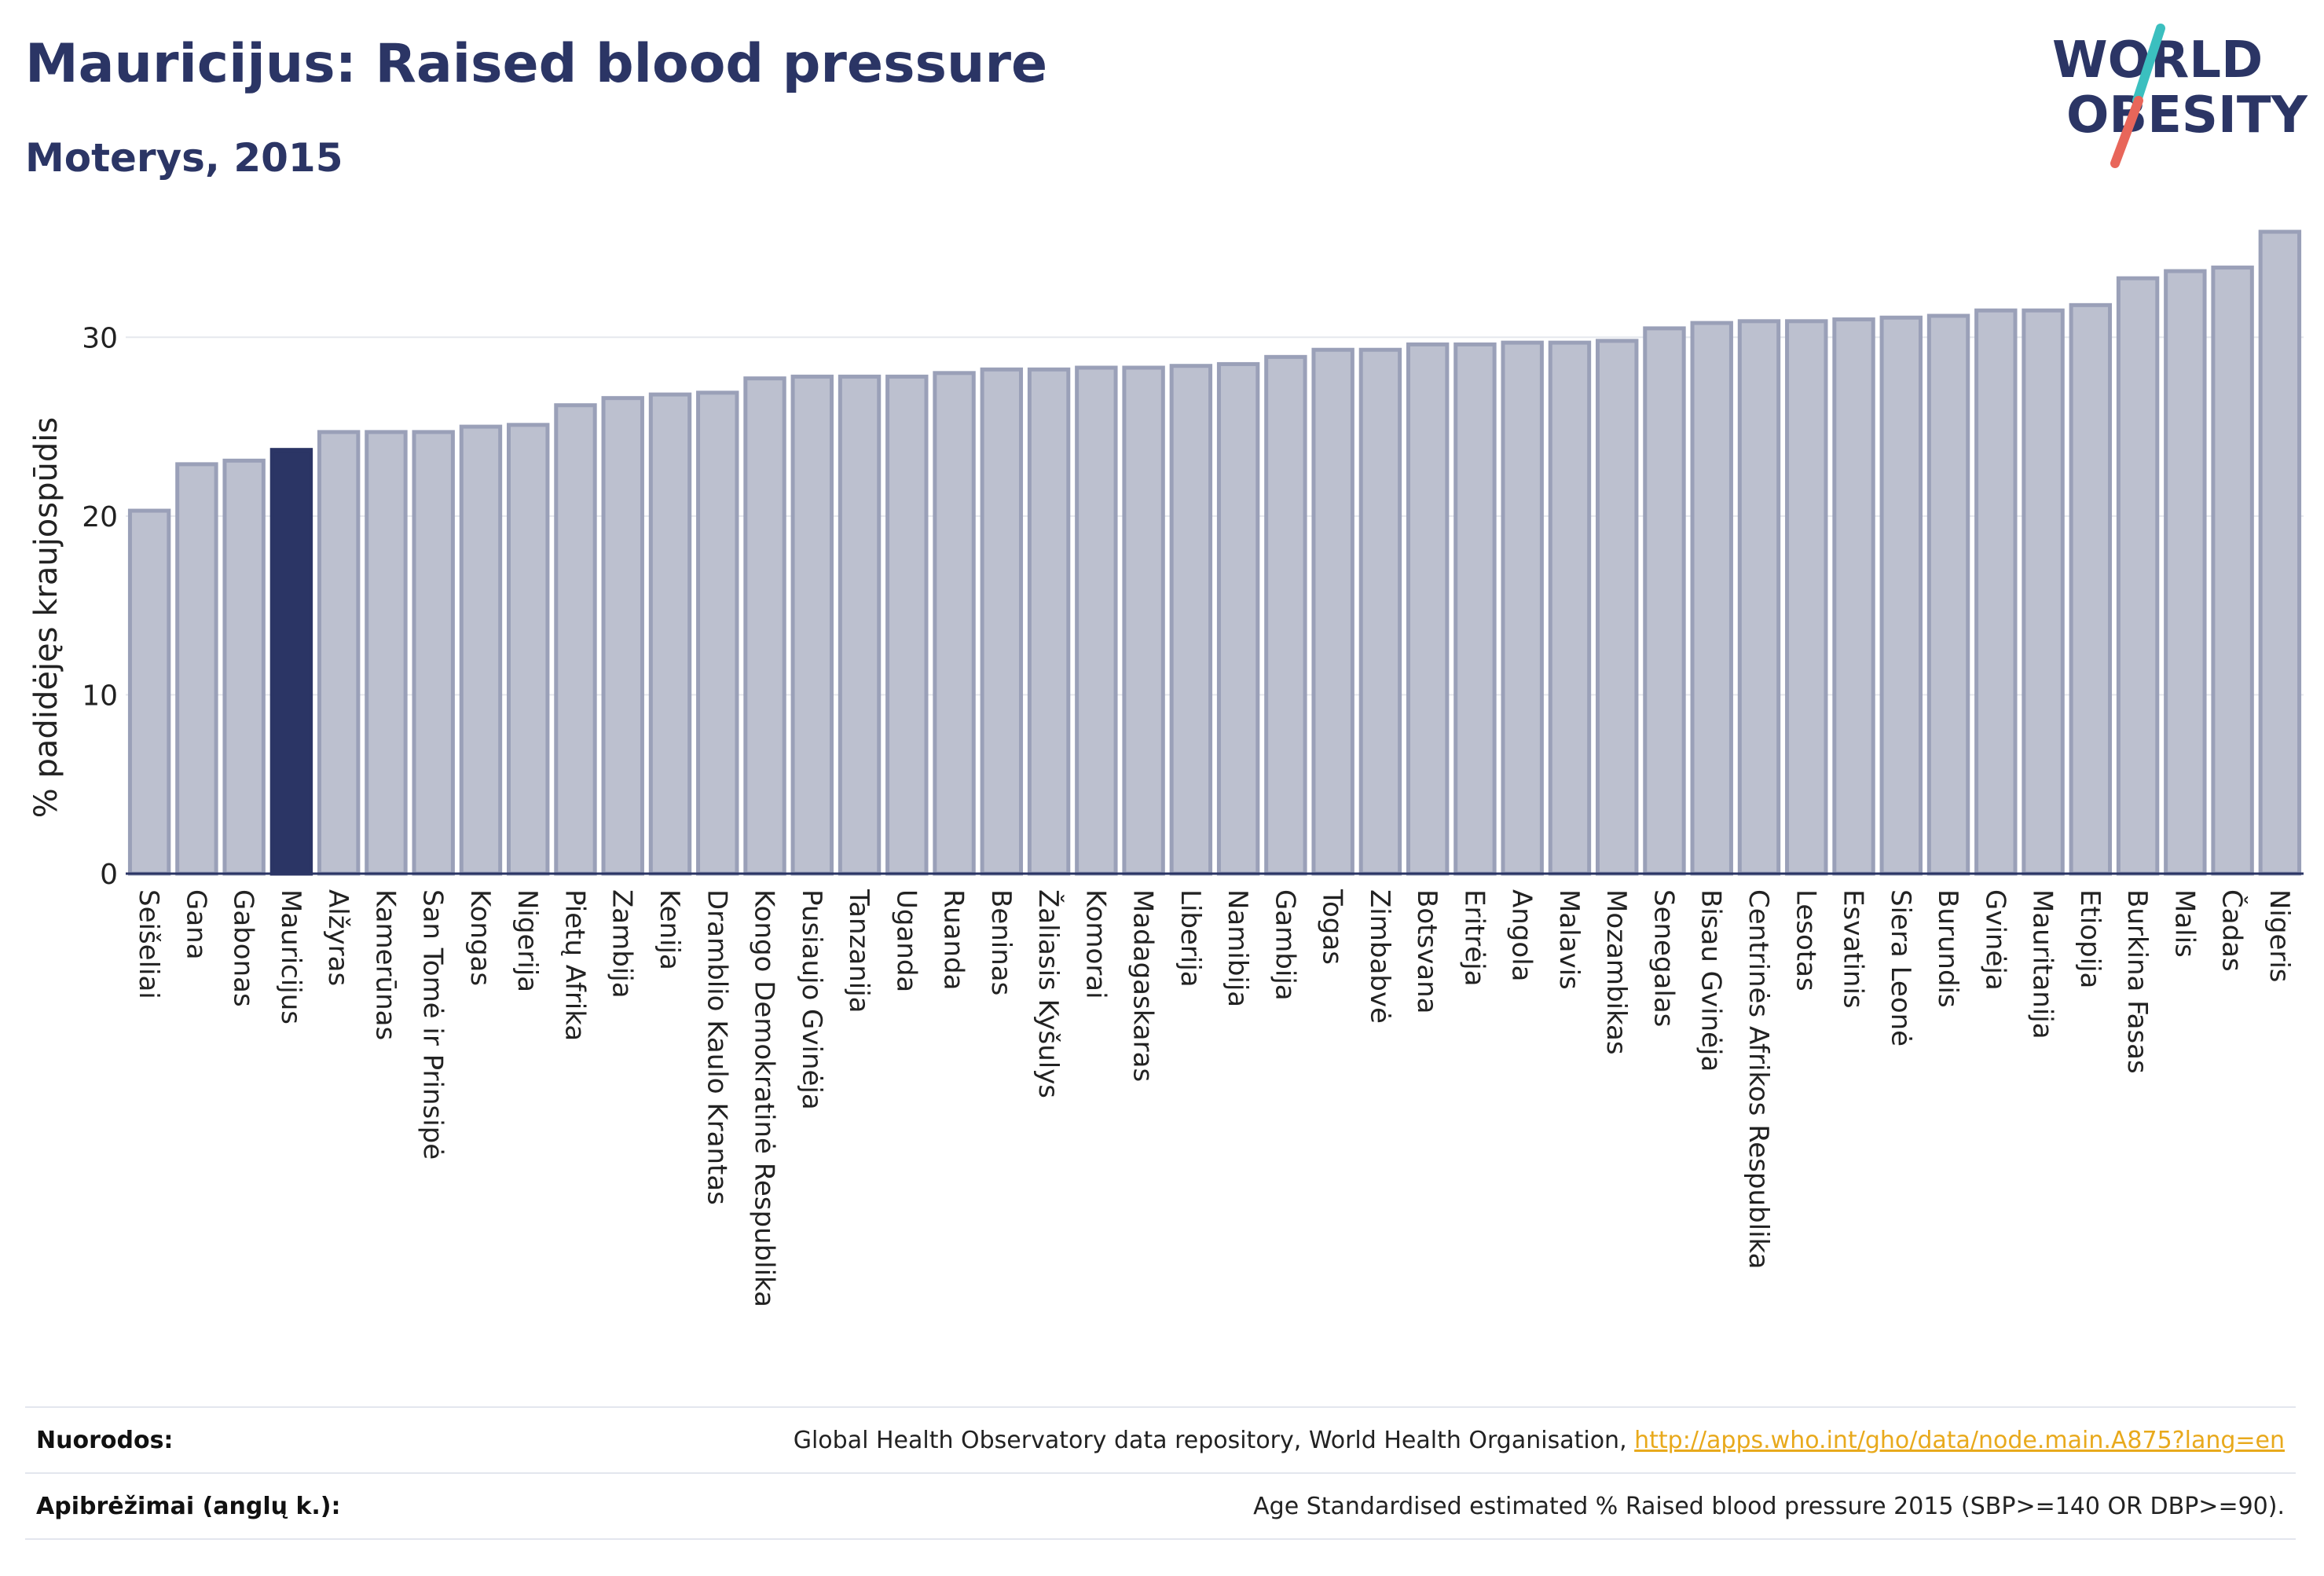  I want to click on x-tick-label: Gvinėja, so click(1995, 940).